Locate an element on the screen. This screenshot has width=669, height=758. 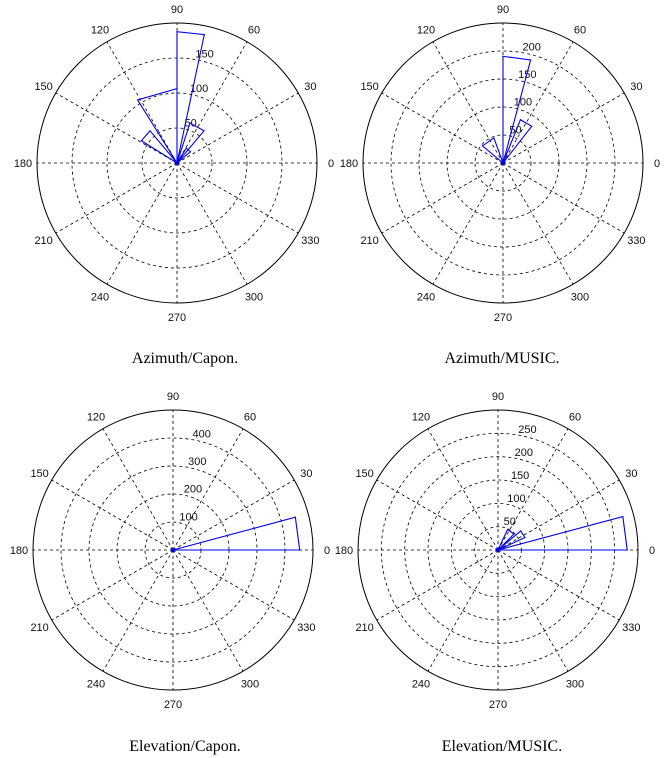
chart-caption: Azimuth/Capon. is located at coordinates (185, 358).